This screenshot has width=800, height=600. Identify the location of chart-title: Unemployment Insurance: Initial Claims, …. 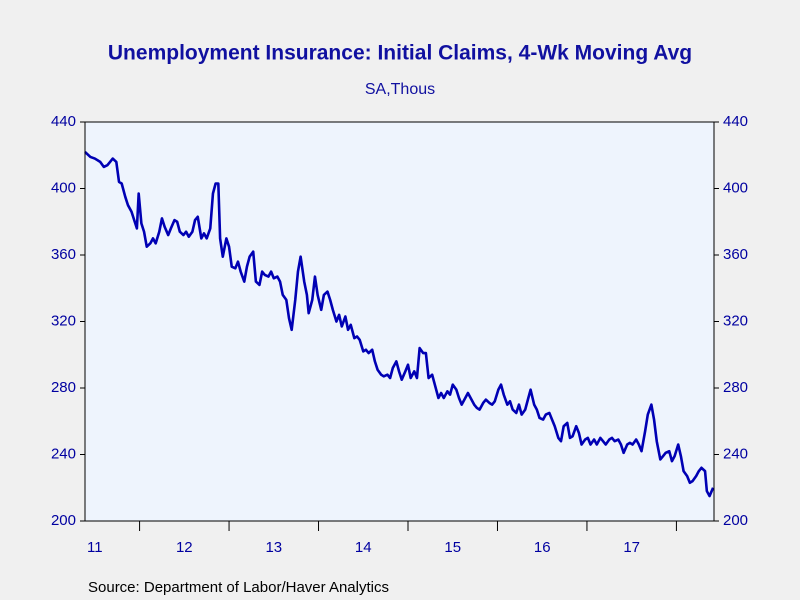
(400, 53).